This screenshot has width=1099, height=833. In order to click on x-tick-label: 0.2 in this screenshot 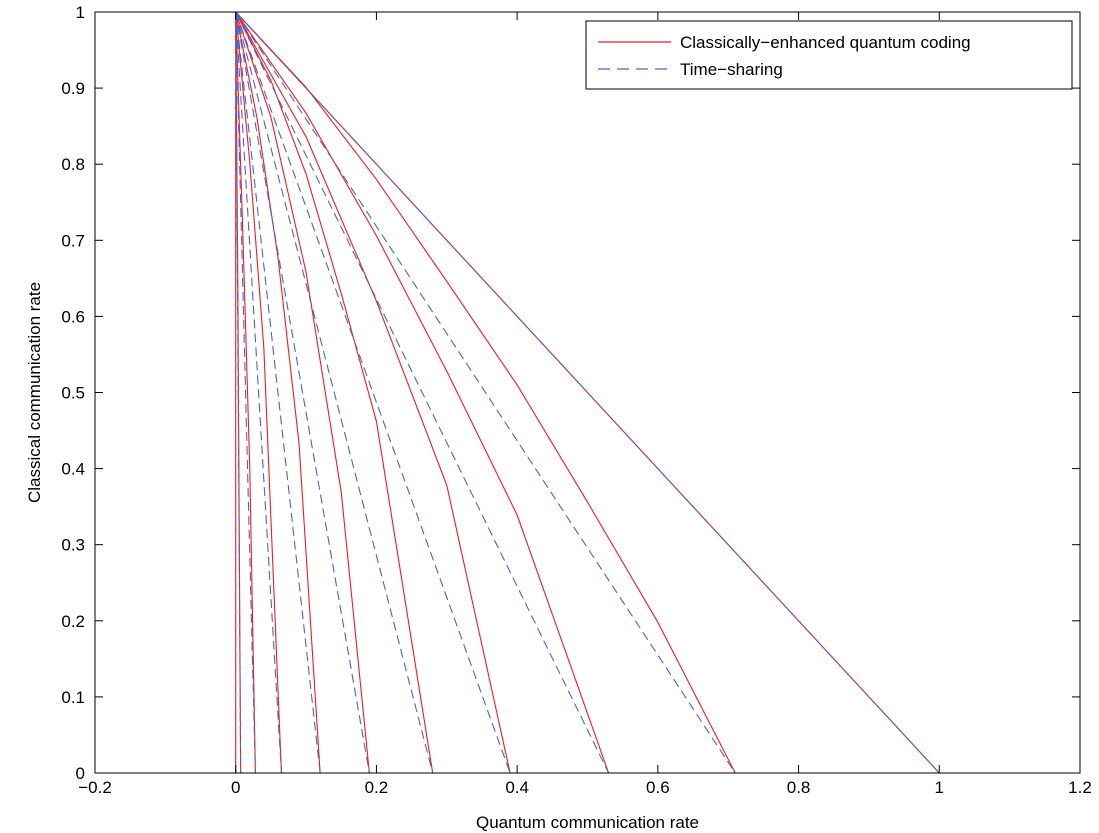, I will do `click(377, 787)`.